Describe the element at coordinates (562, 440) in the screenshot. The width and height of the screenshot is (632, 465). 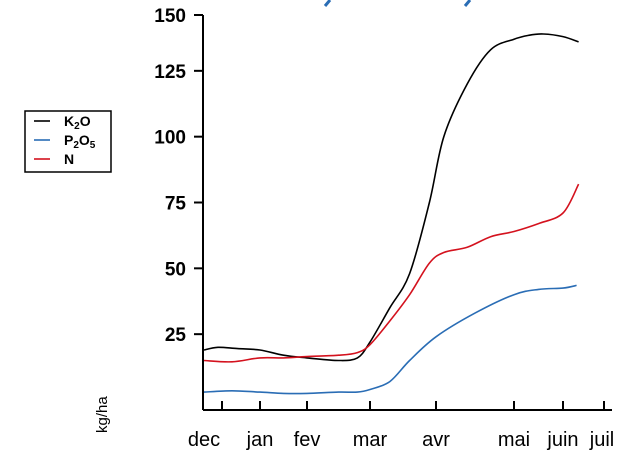
I see `x-tick-label: juin` at that location.